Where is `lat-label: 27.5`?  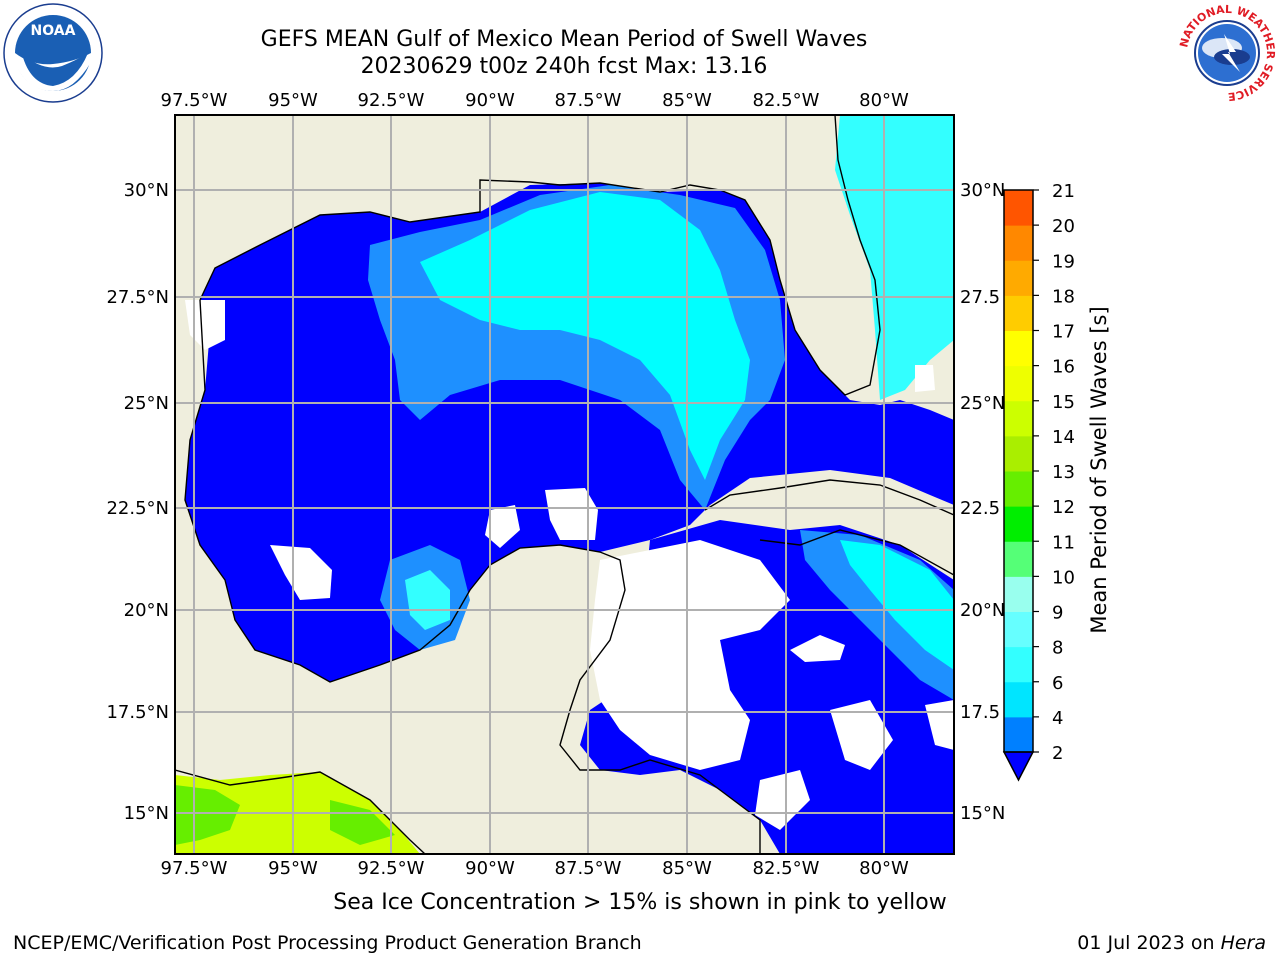 lat-label: 27.5 is located at coordinates (980, 297).